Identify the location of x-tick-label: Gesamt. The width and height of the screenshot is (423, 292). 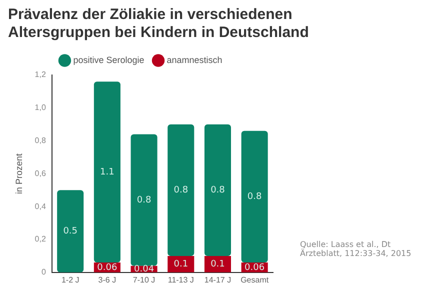
(255, 279).